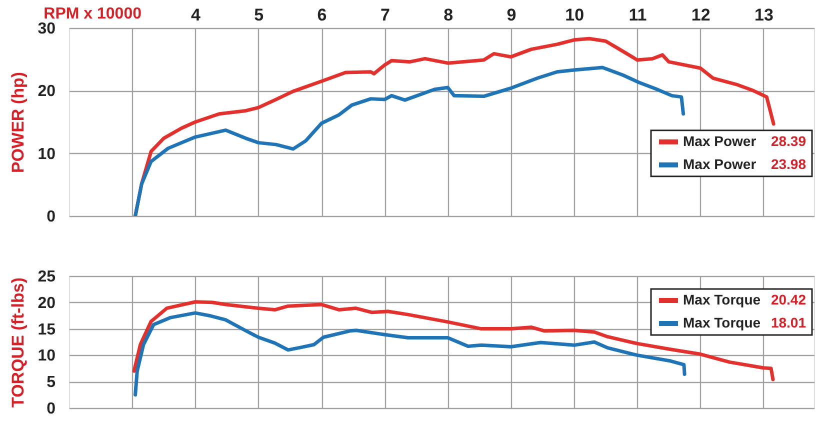  What do you see at coordinates (744, 140) in the screenshot?
I see `legend-label: Max Power 28.39` at bounding box center [744, 140].